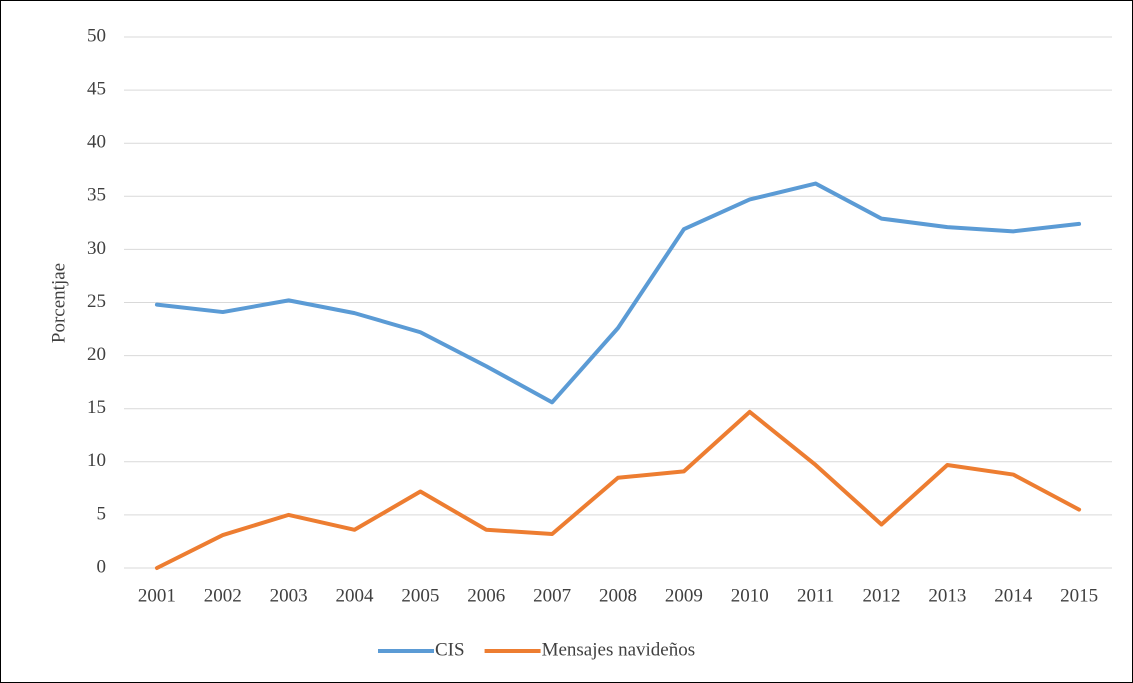 Image resolution: width=1133 pixels, height=683 pixels. Describe the element at coordinates (96, 301) in the screenshot. I see `y-tick-label: 25` at that location.